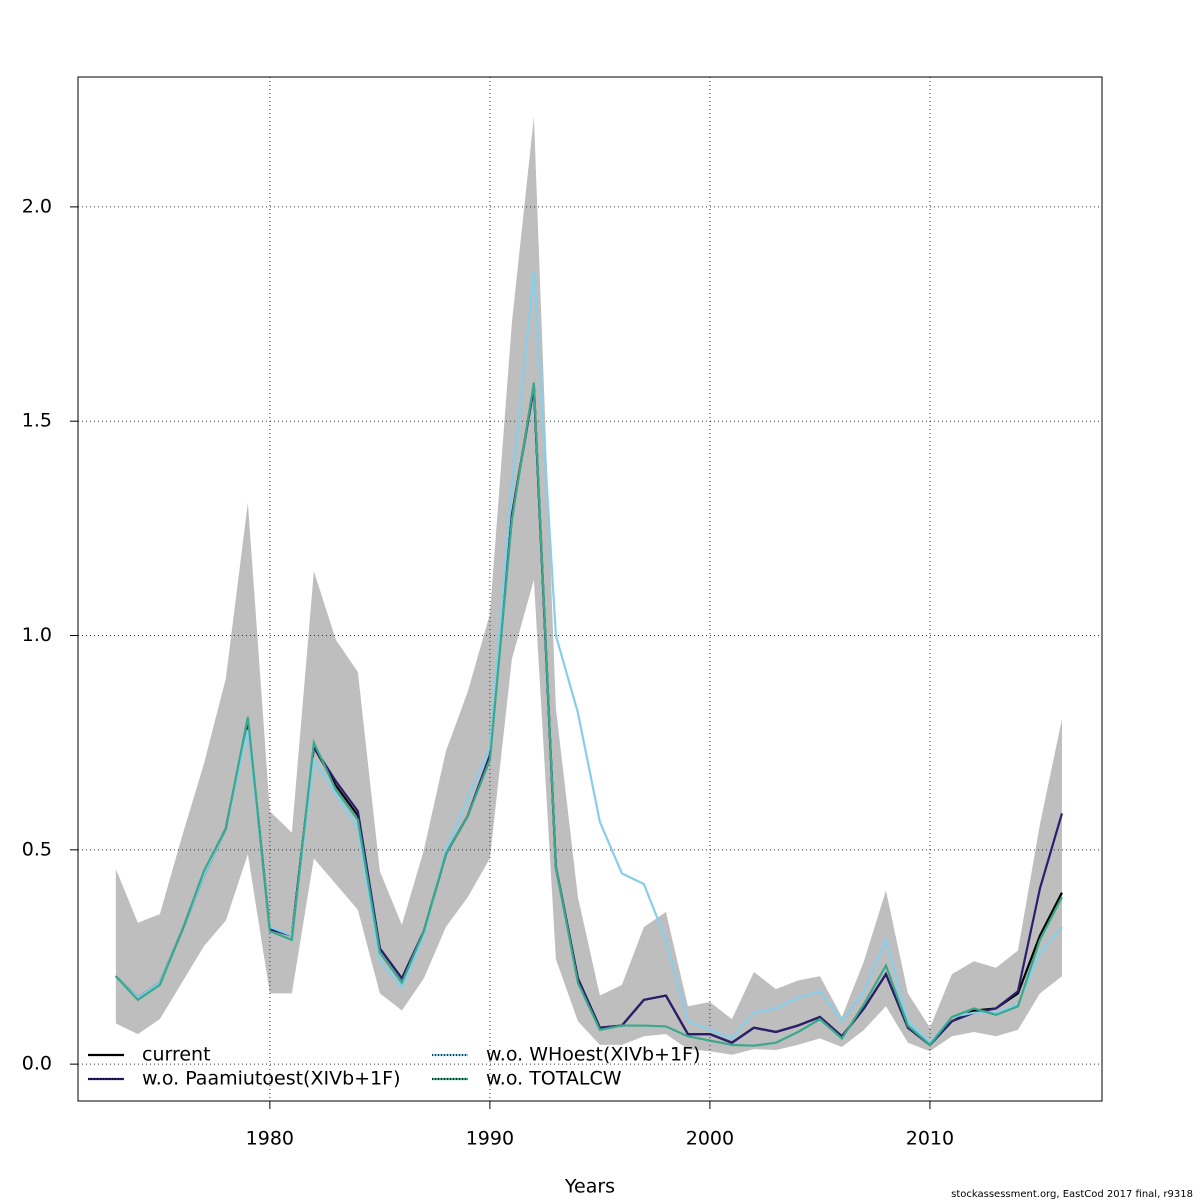  I want to click on x-tick-label: 1980, so click(270, 1139).